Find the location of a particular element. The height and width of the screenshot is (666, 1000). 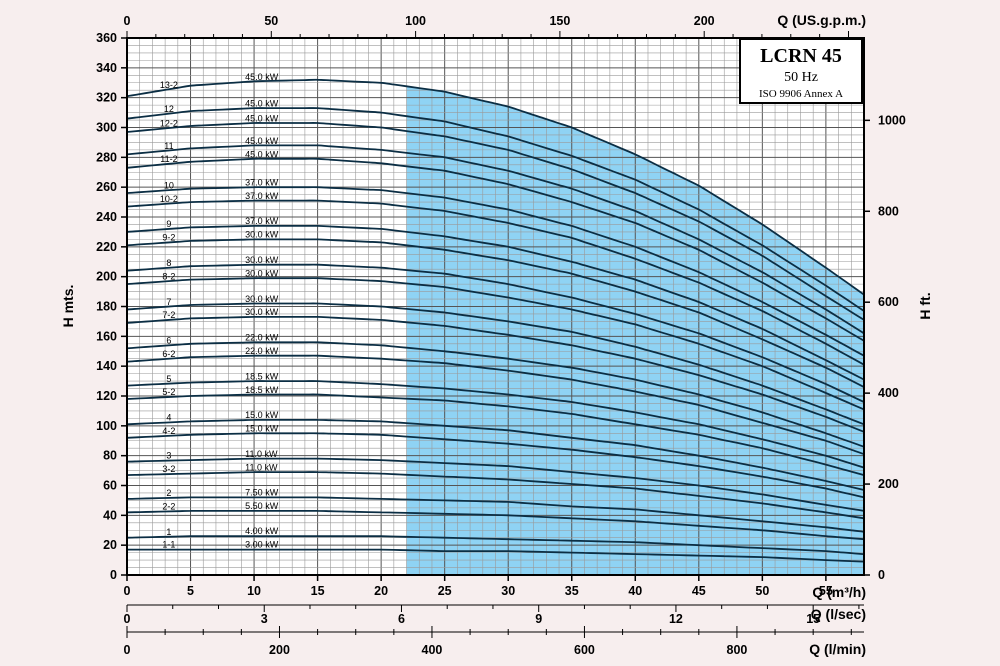

curve-stage-label: 13-2 is located at coordinates (169, 85).